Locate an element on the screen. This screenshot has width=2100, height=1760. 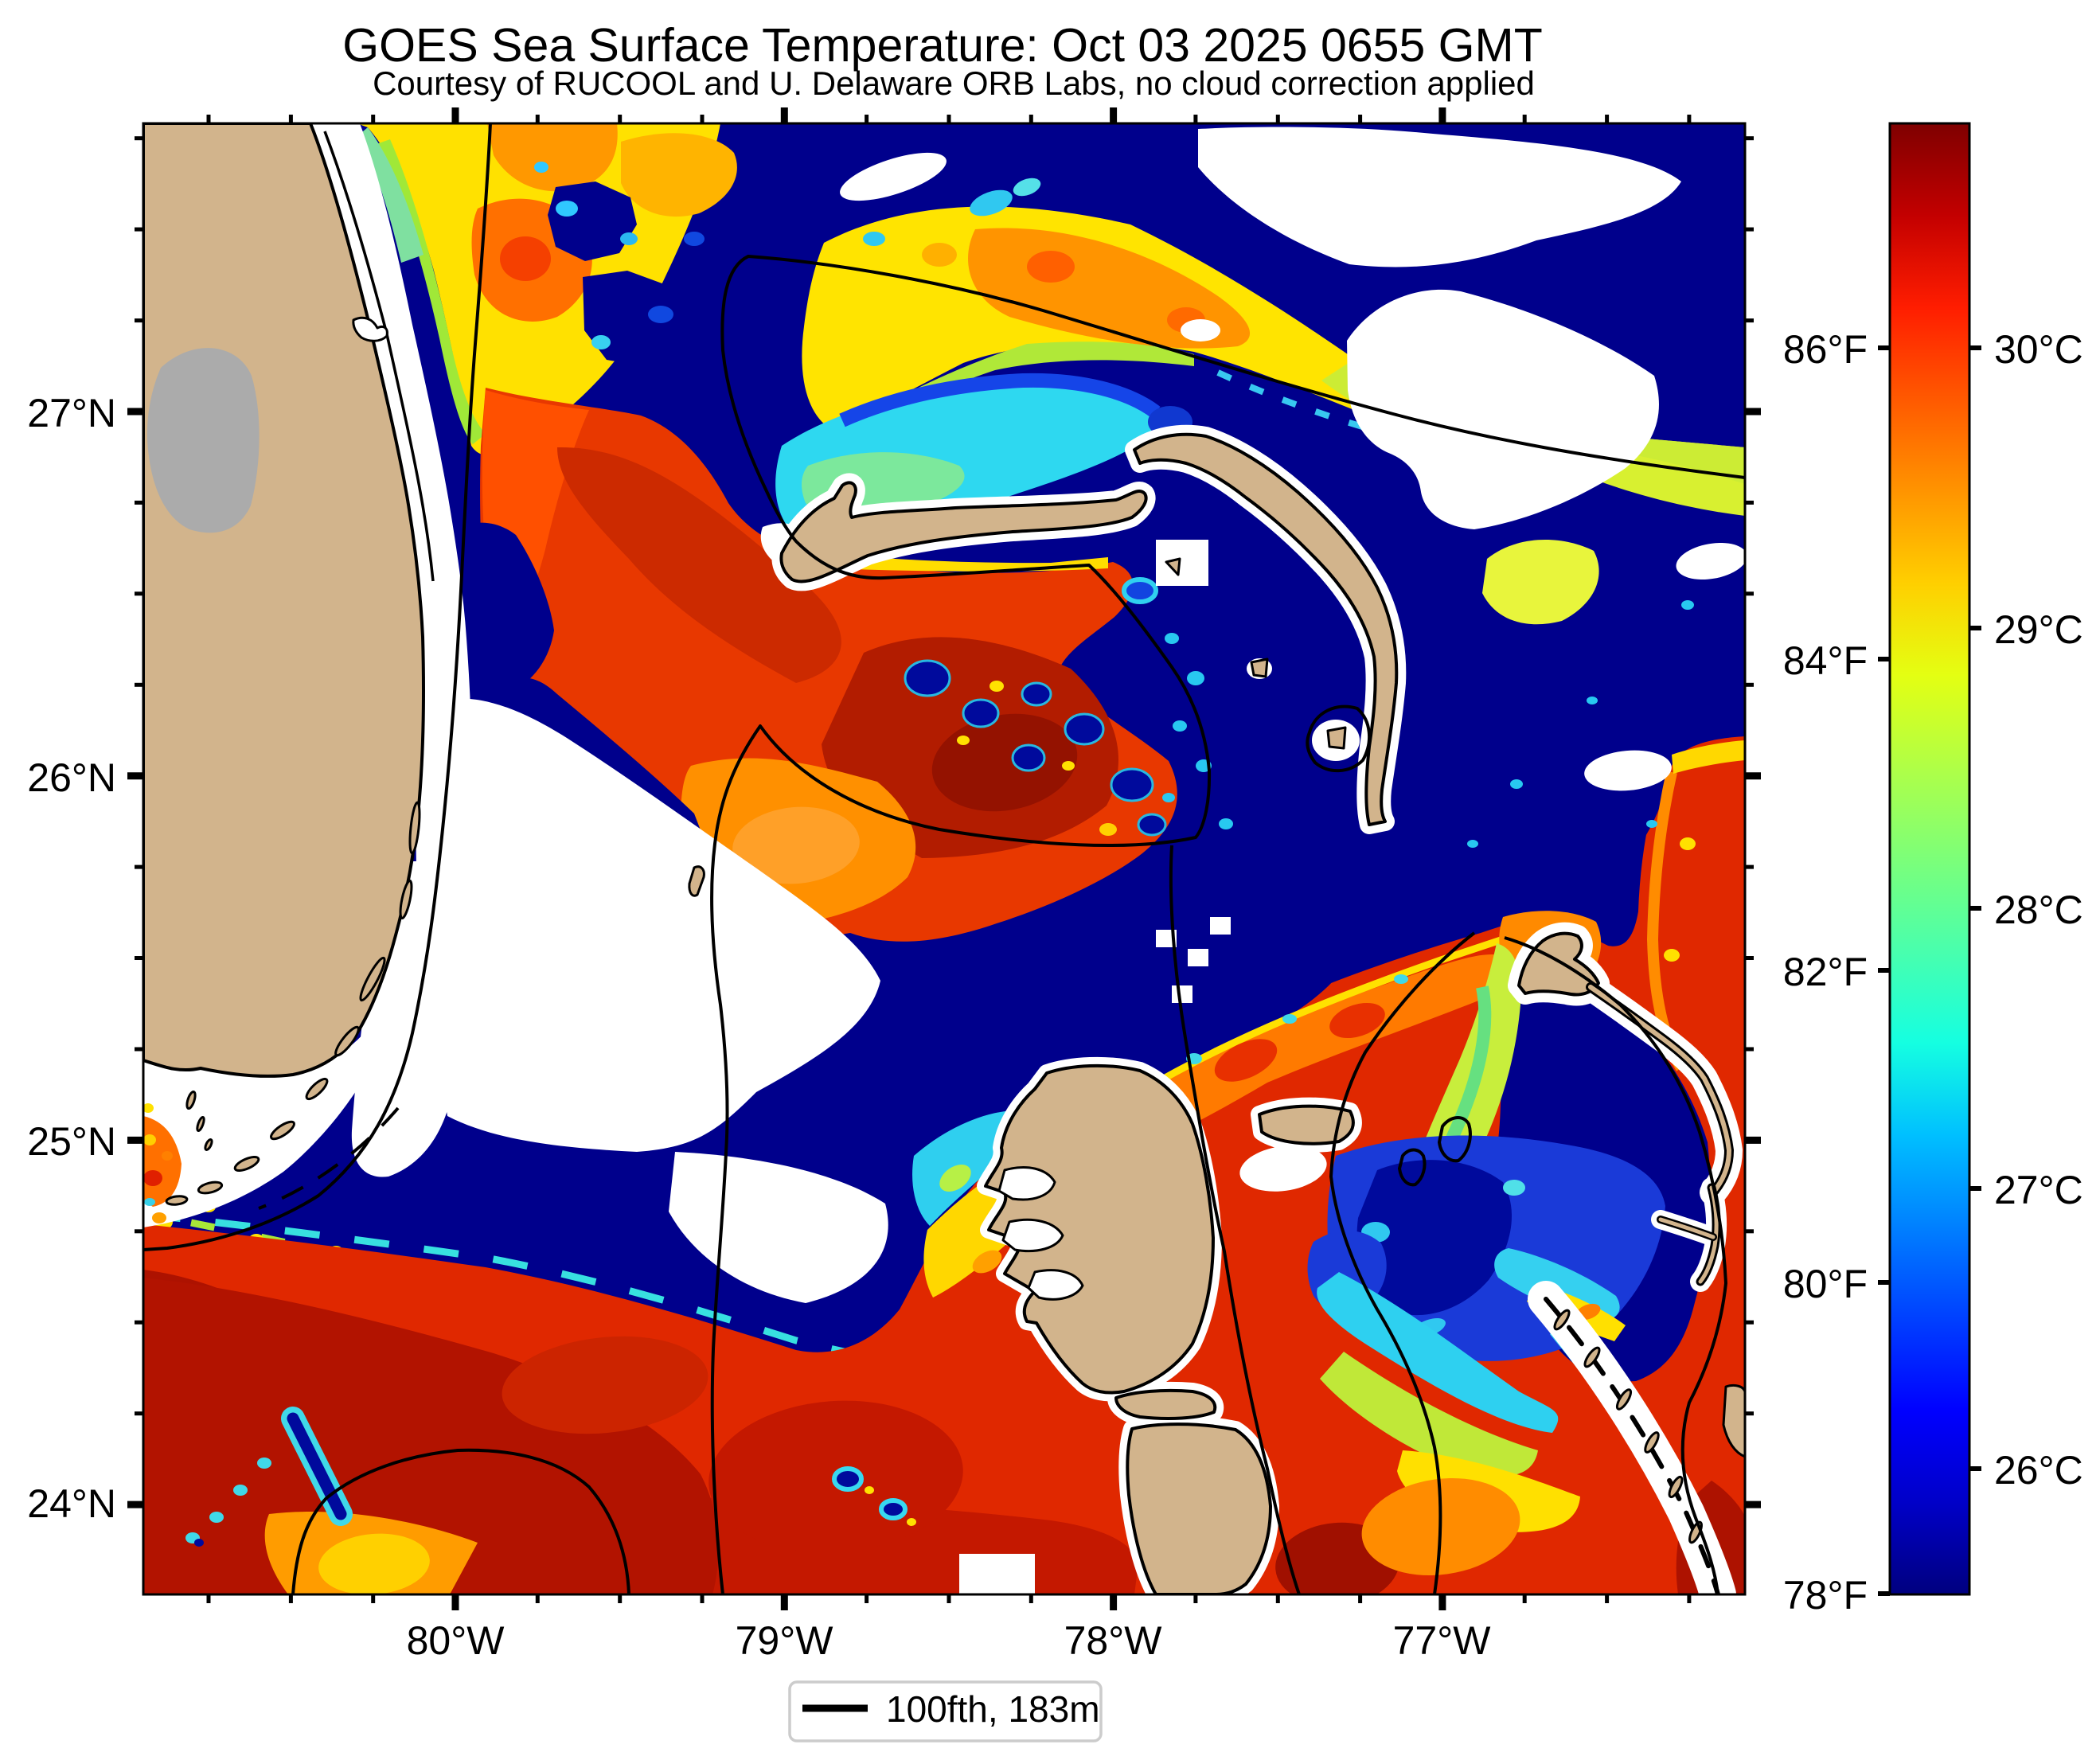
svg-text: 78°W is located at coordinates (1113, 1641).